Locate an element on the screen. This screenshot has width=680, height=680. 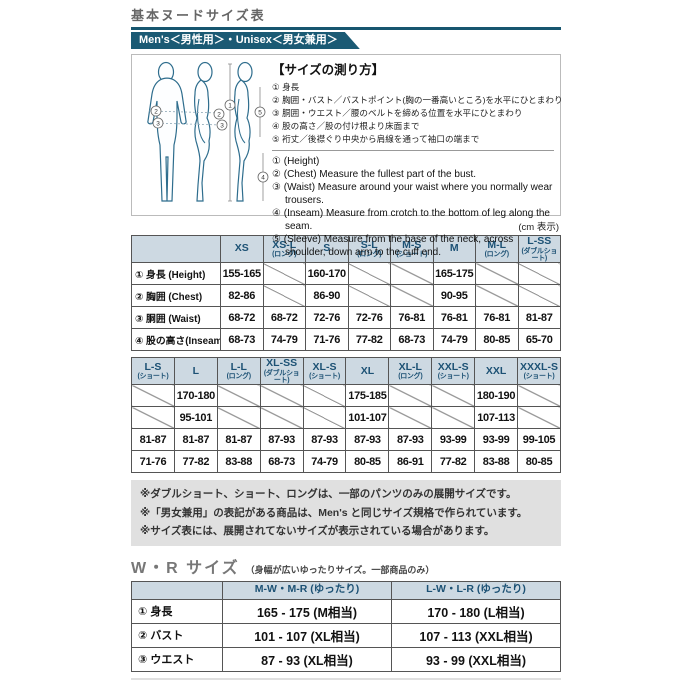
size-column-header: XXL is located at coordinates (496, 371).